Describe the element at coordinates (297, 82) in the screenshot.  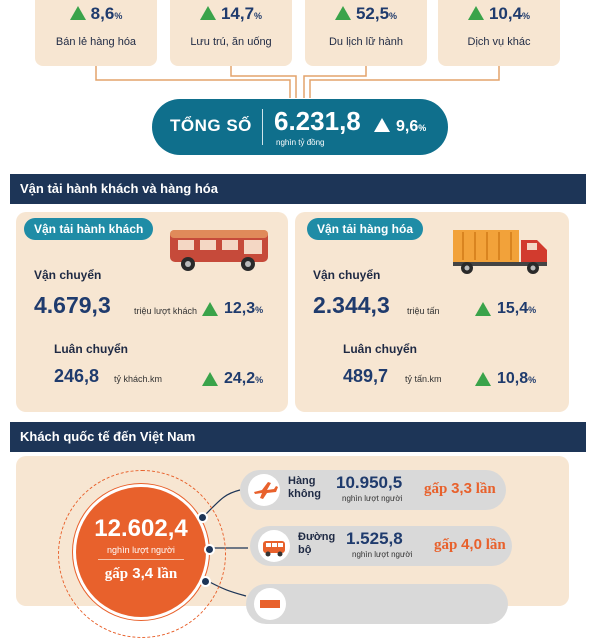
I see `connector-lines` at that location.